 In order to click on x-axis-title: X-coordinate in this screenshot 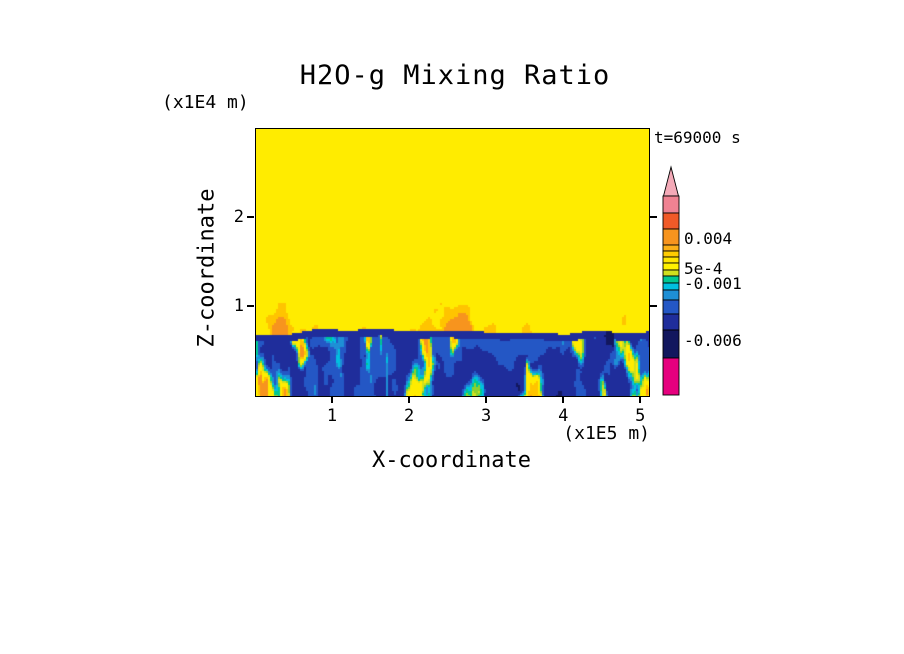, I will do `click(451, 460)`.